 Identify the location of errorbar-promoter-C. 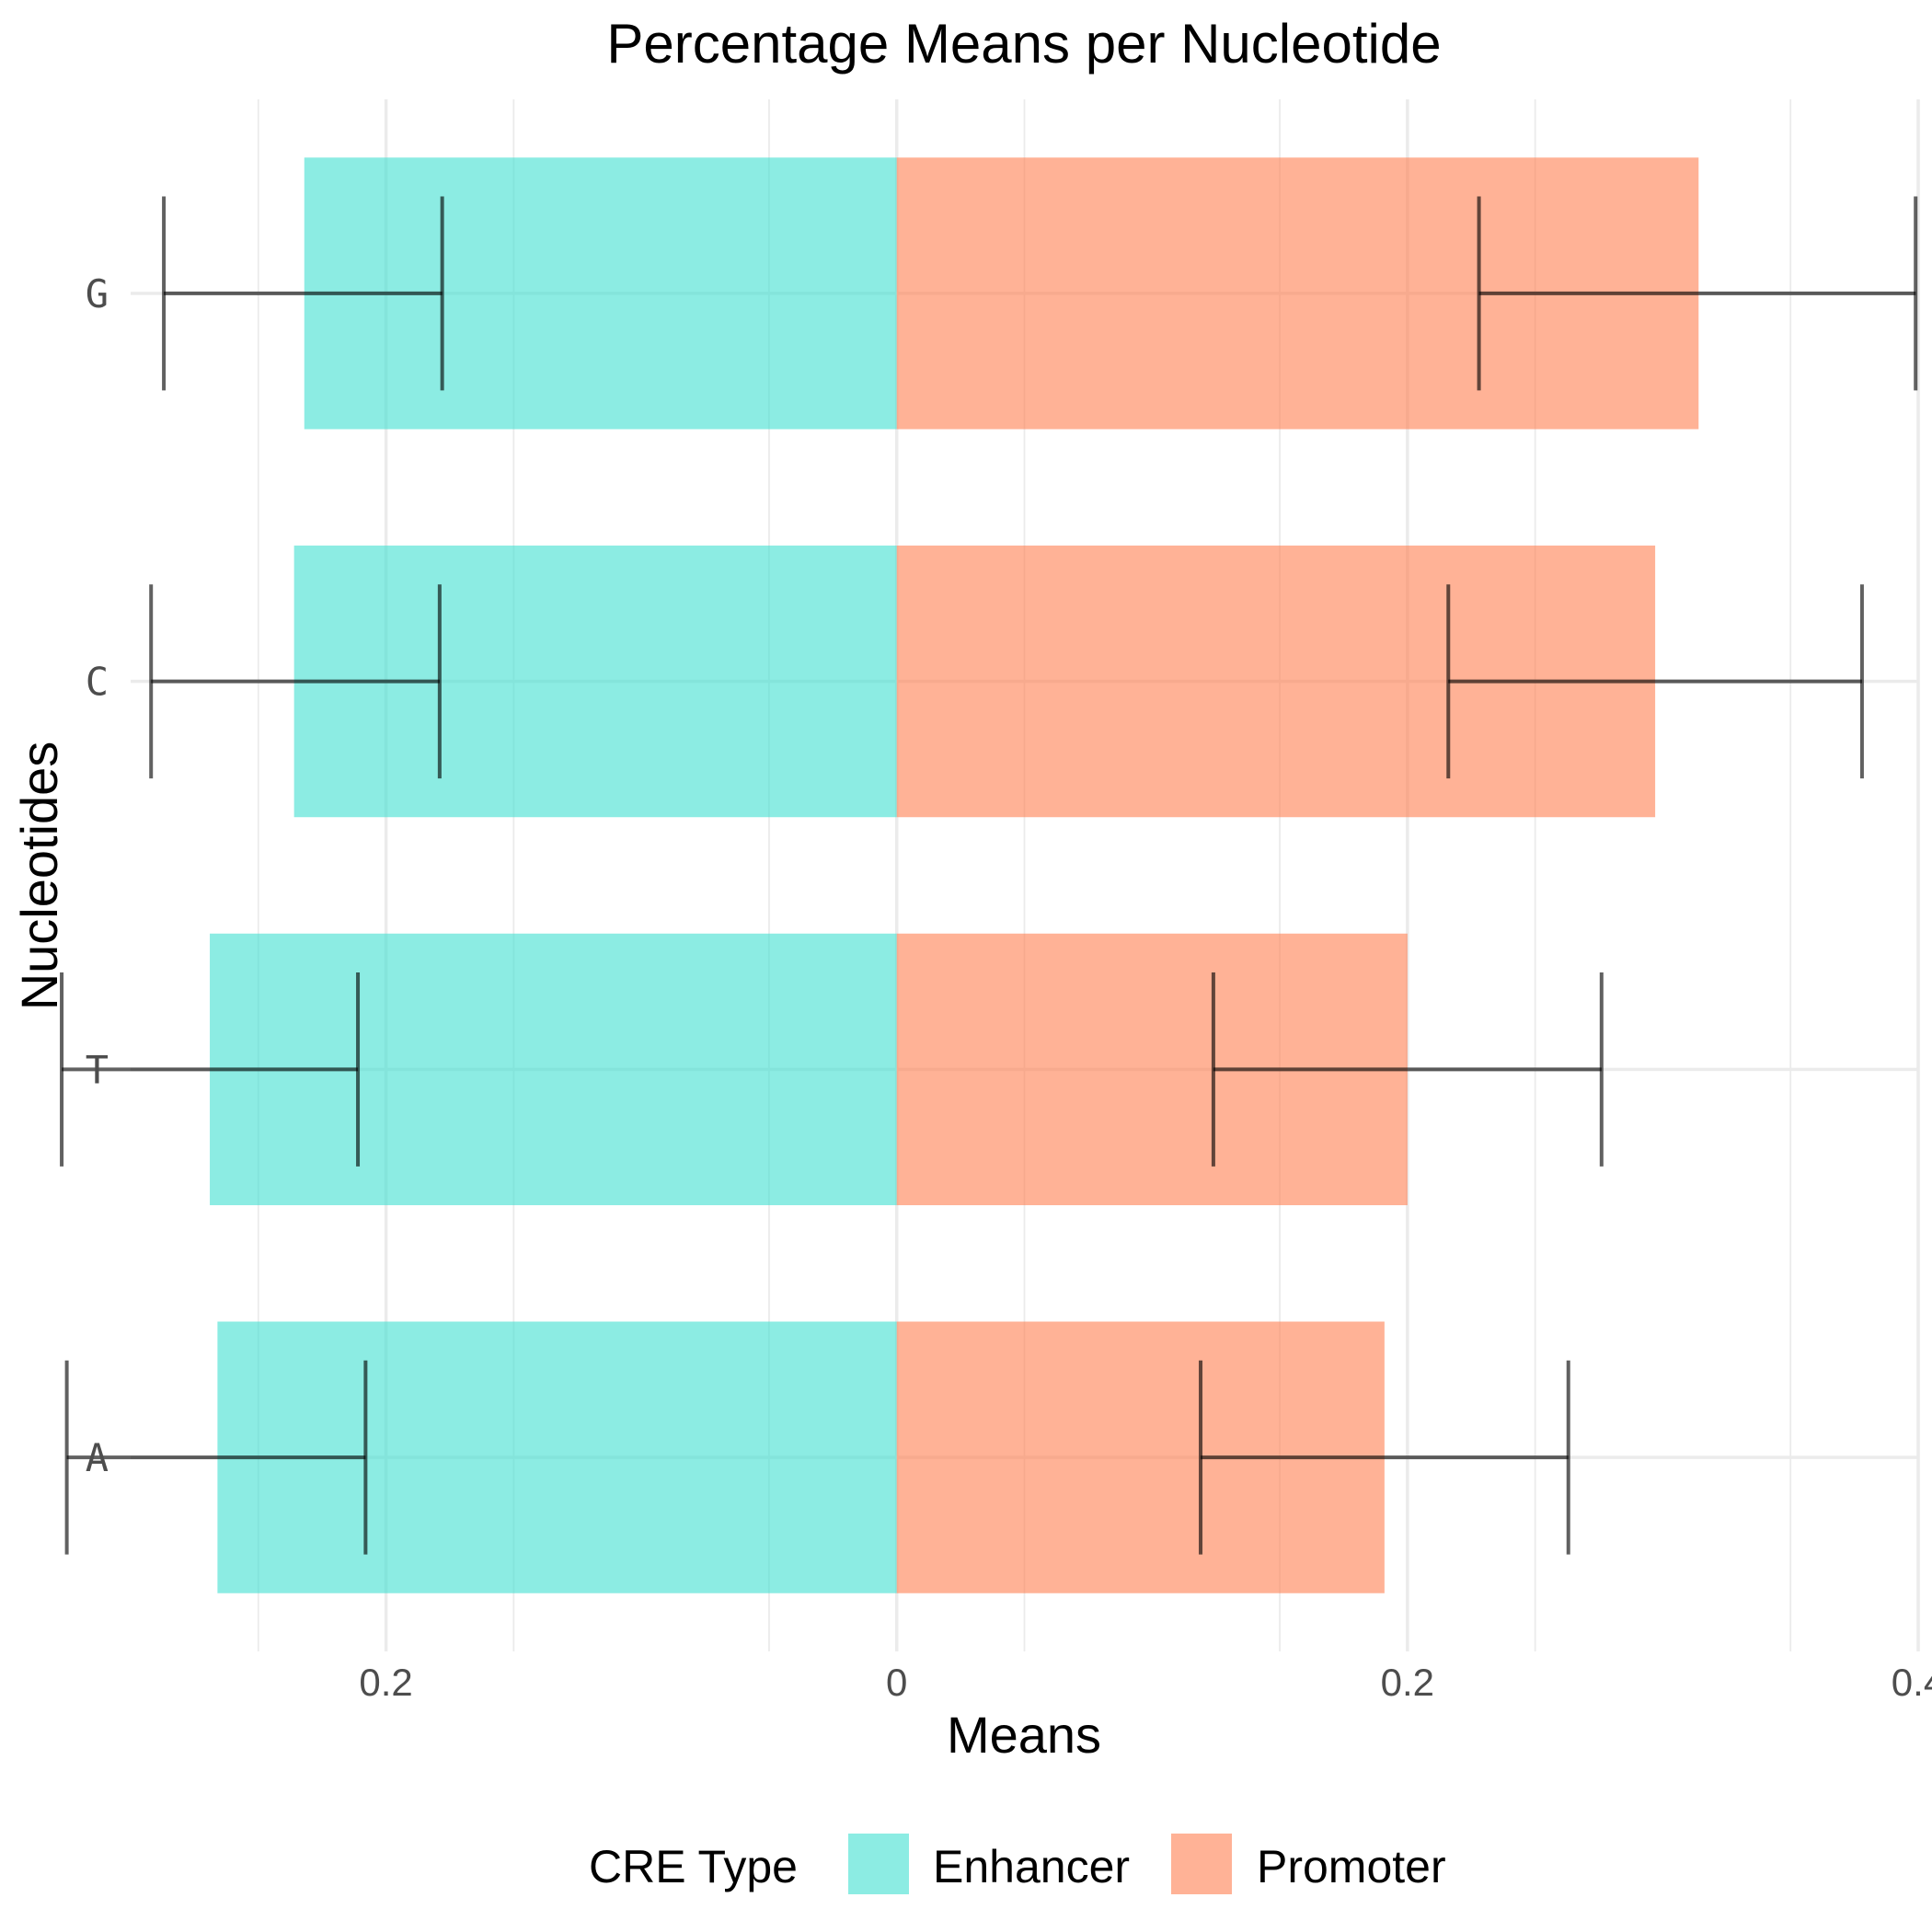
(1655, 681).